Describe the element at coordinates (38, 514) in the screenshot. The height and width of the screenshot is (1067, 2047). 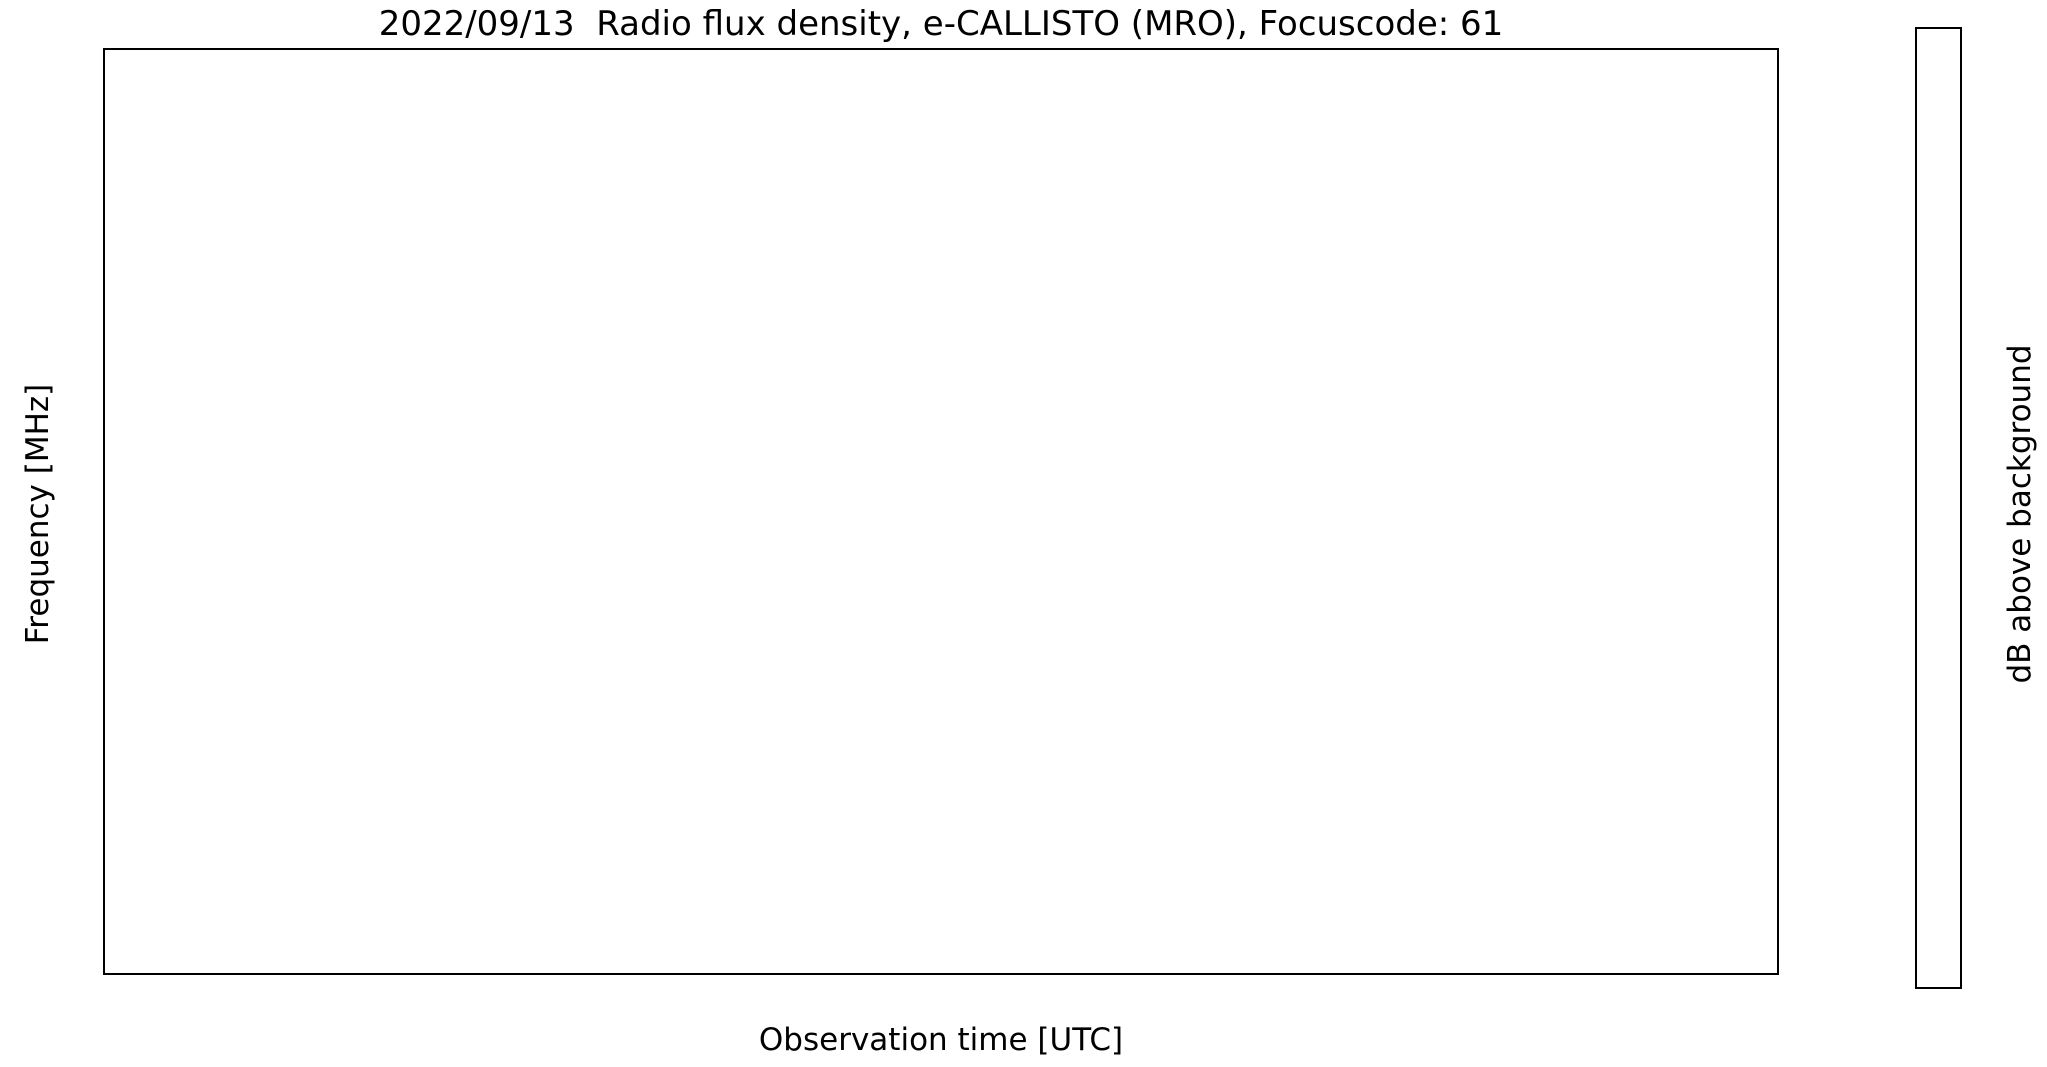
I see `y-axis-label: Frequency [MHz]` at that location.